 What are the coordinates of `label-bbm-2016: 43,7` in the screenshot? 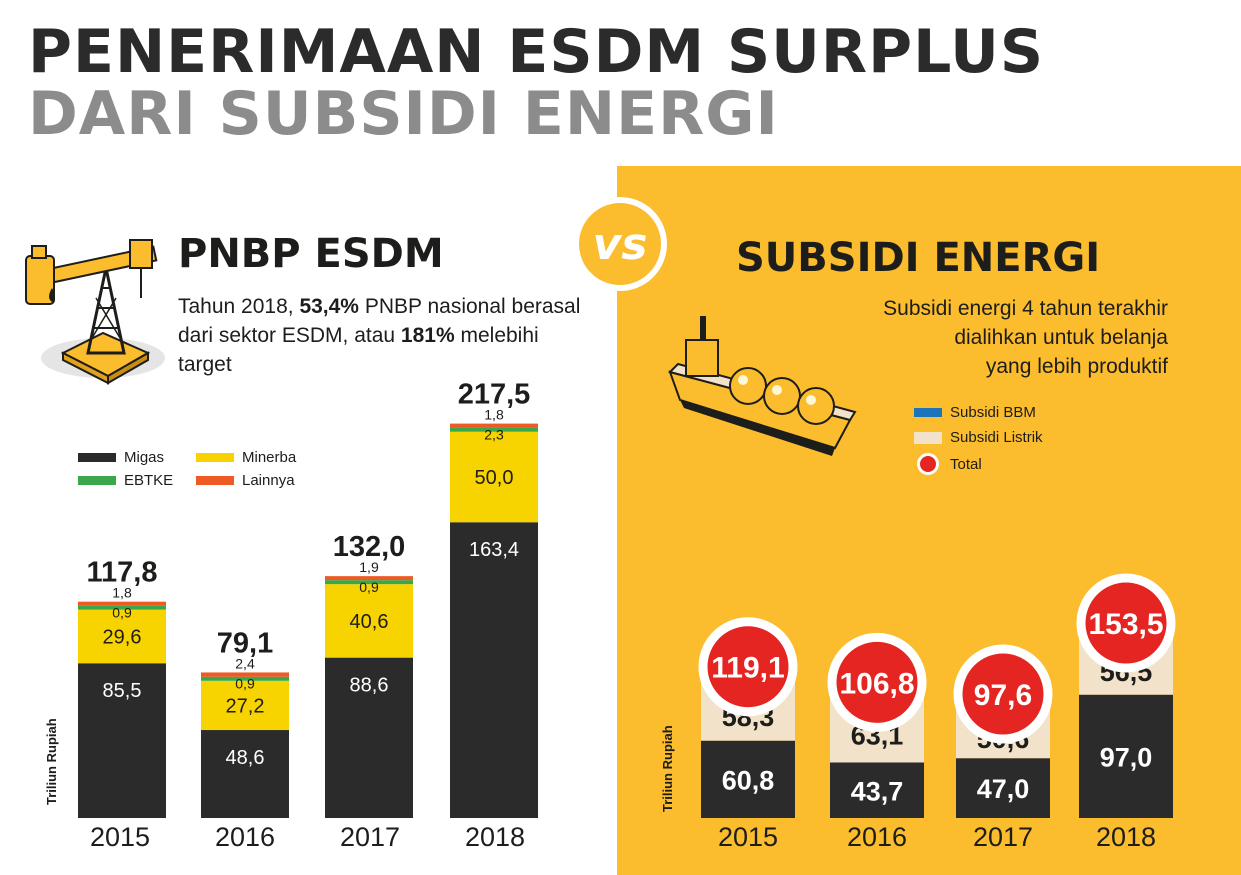 It's located at (877, 791).